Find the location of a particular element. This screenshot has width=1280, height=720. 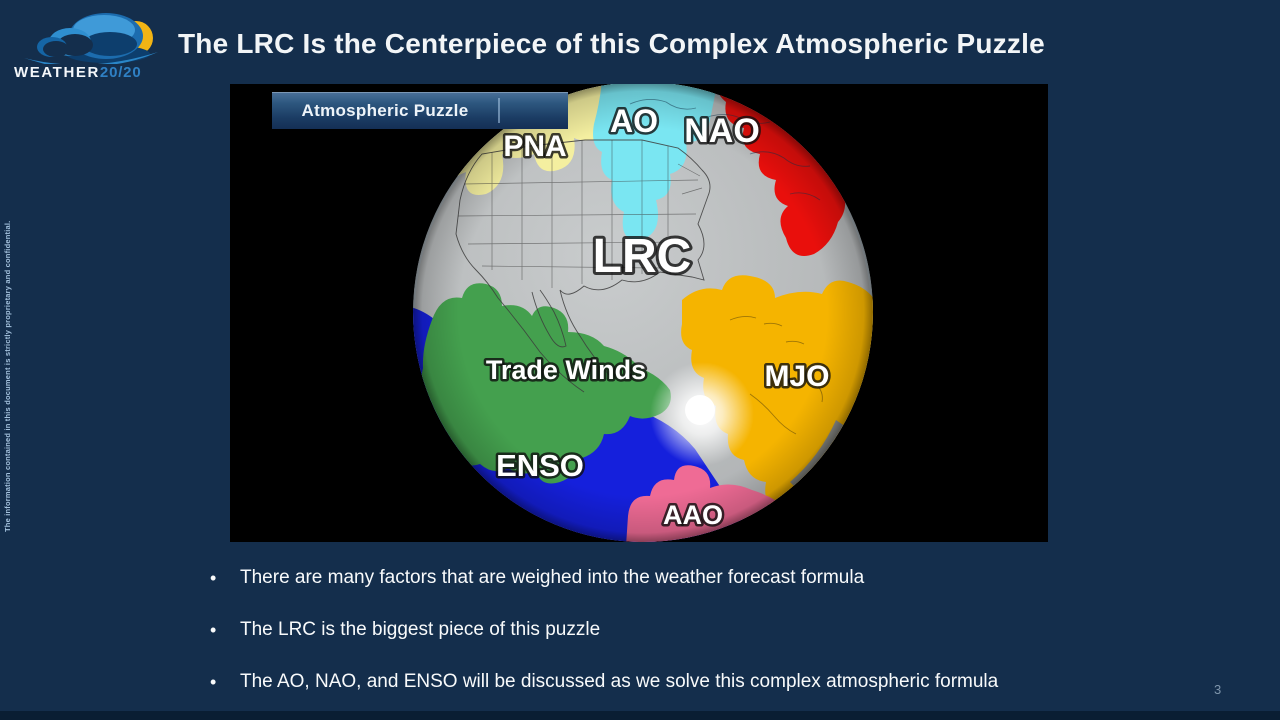

label-ao: AO is located at coordinates (634, 121).